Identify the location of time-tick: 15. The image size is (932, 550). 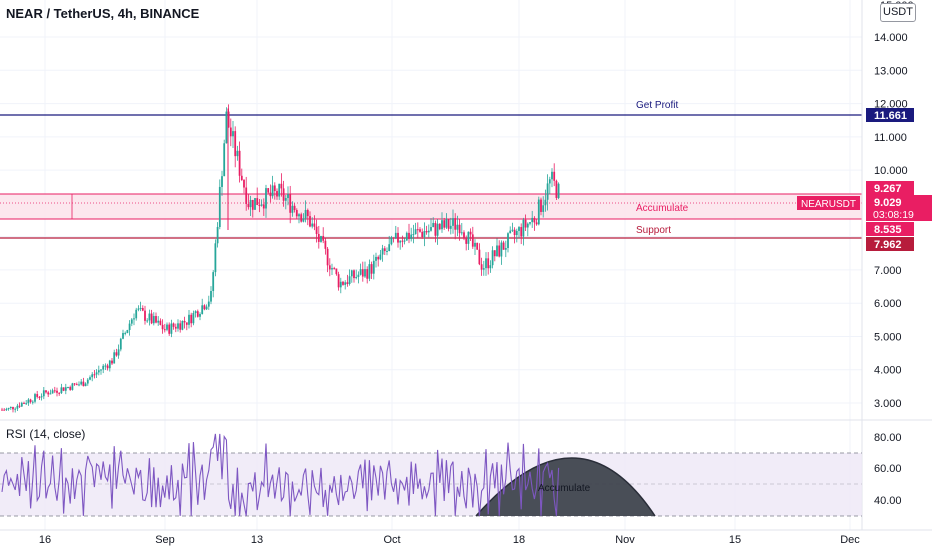
(735, 540).